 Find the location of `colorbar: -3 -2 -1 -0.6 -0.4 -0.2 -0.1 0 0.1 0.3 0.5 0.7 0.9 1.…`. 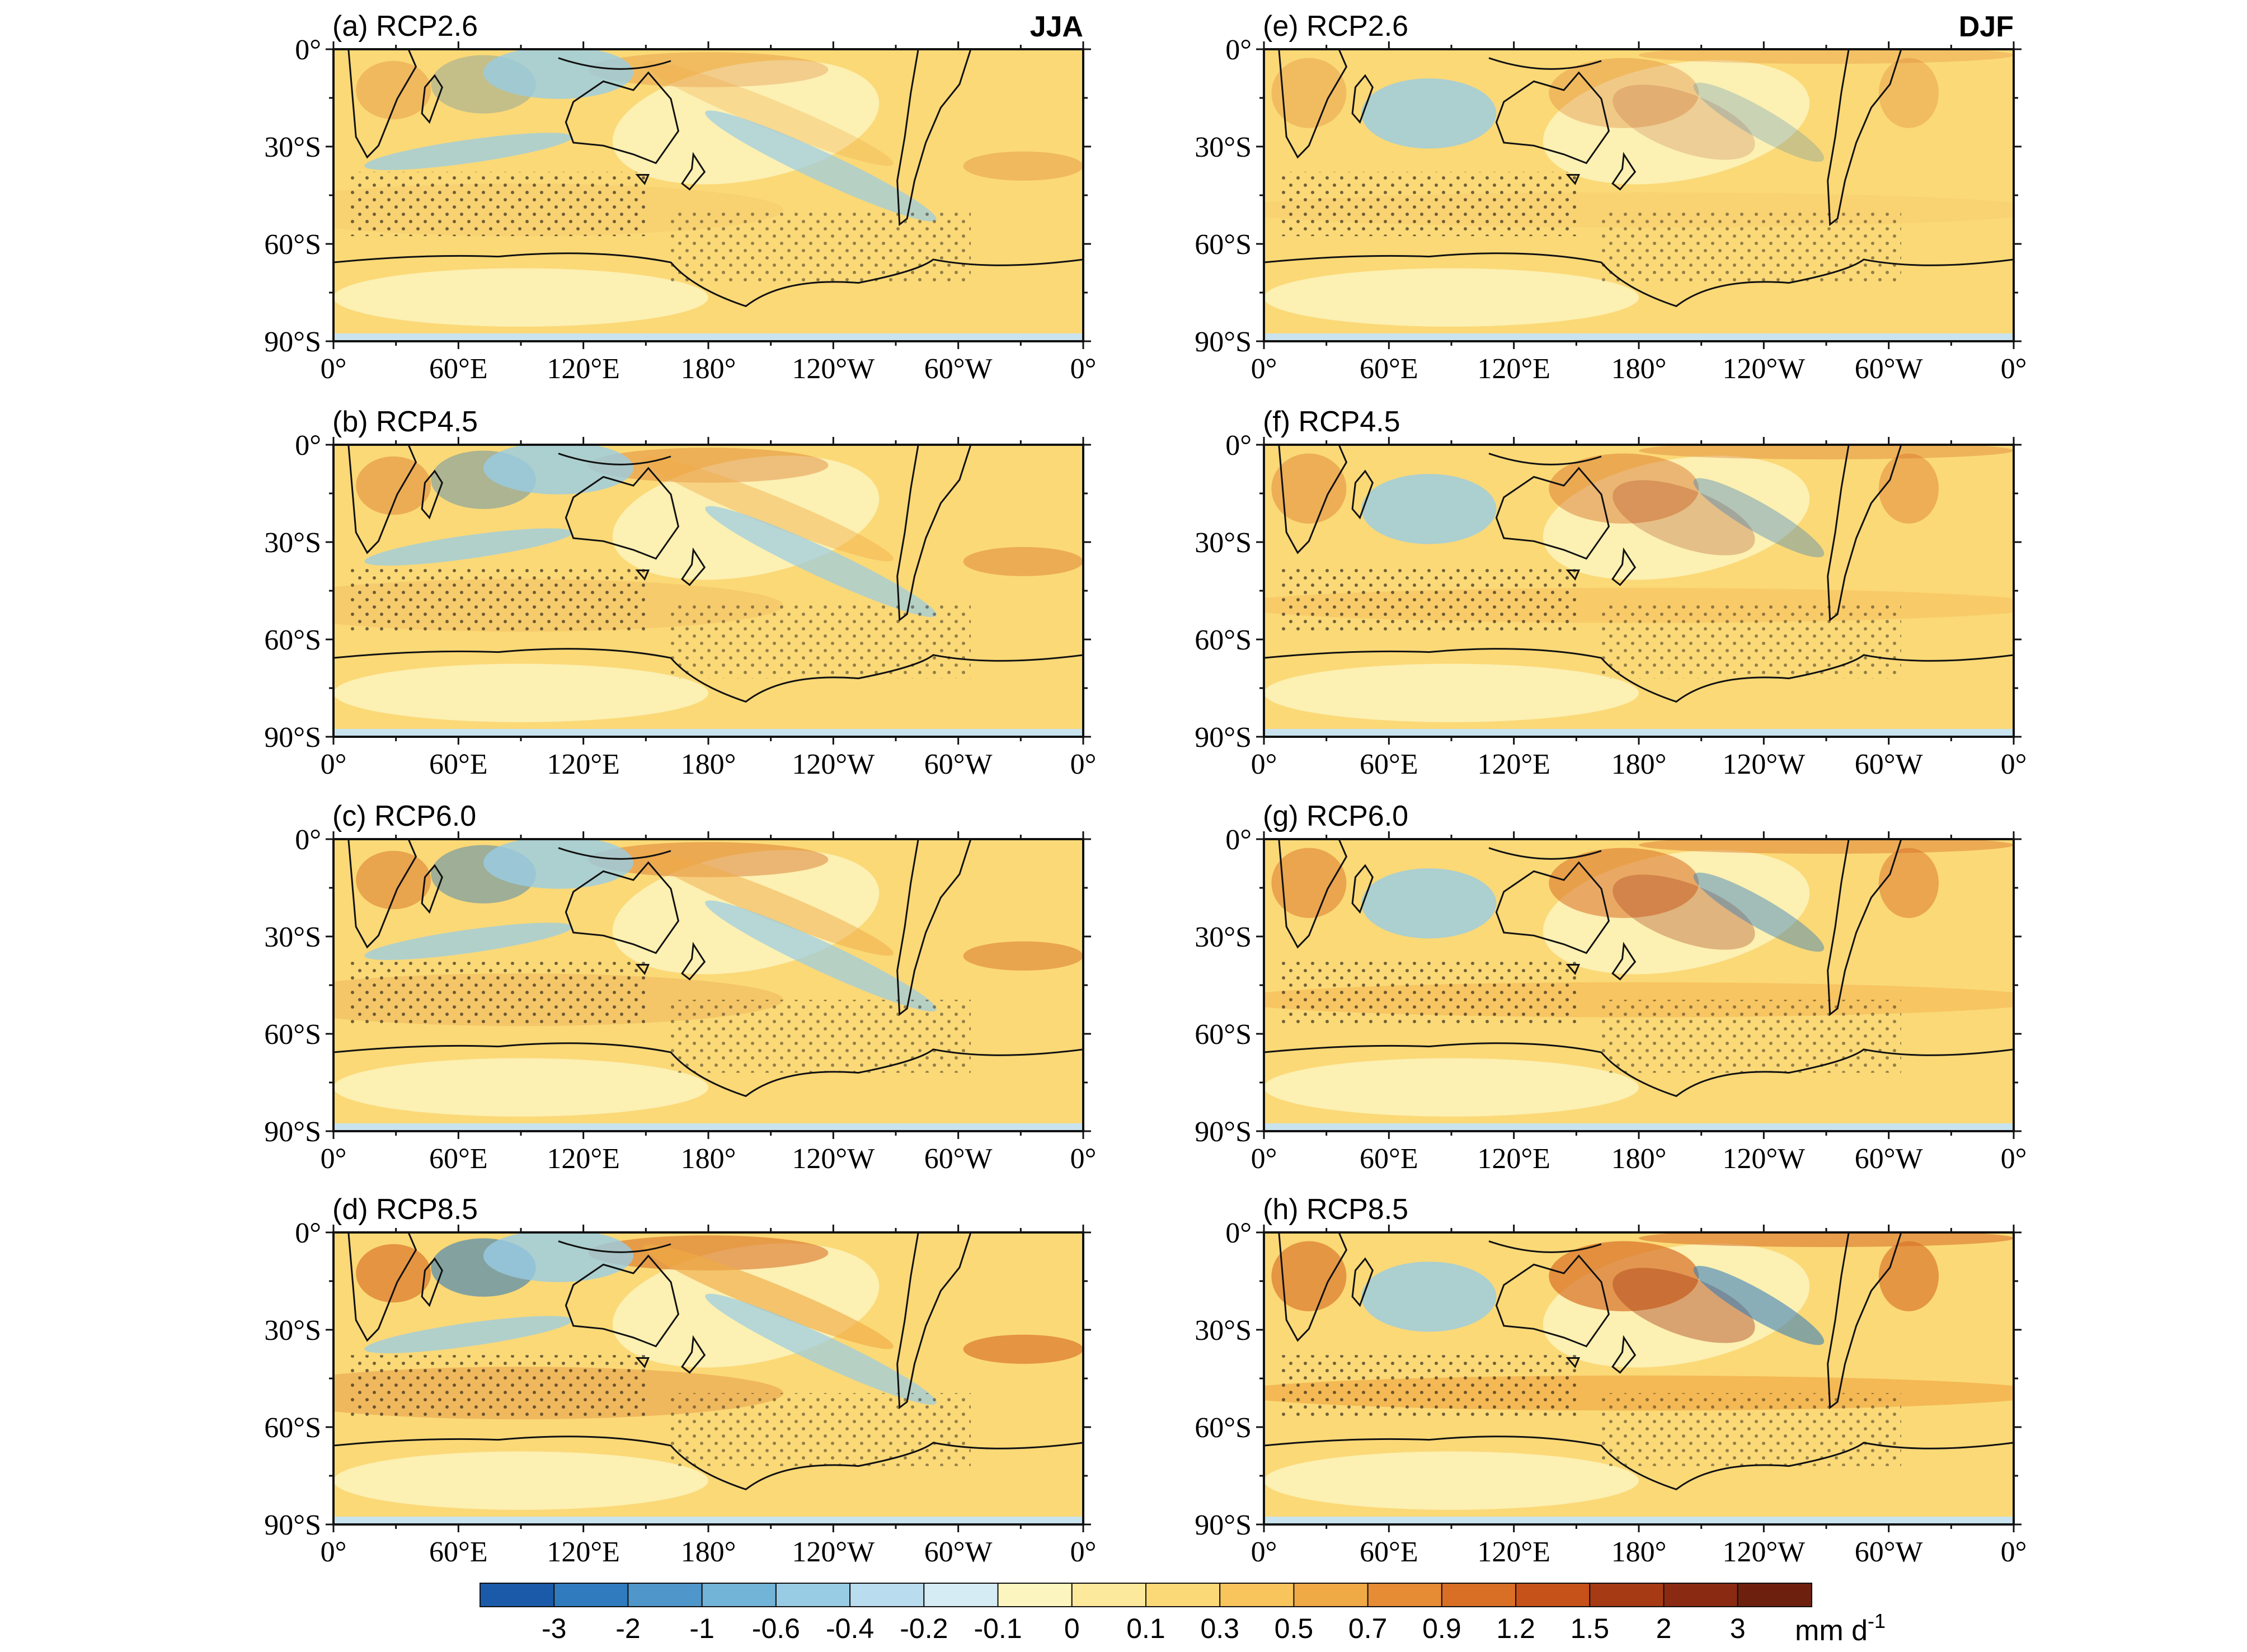

colorbar: -3 -2 -1 -0.6 -0.4 -0.2 -0.1 0 0.1 0.3 0.5 0.7 0.9 1.… is located at coordinates (1183, 1615).